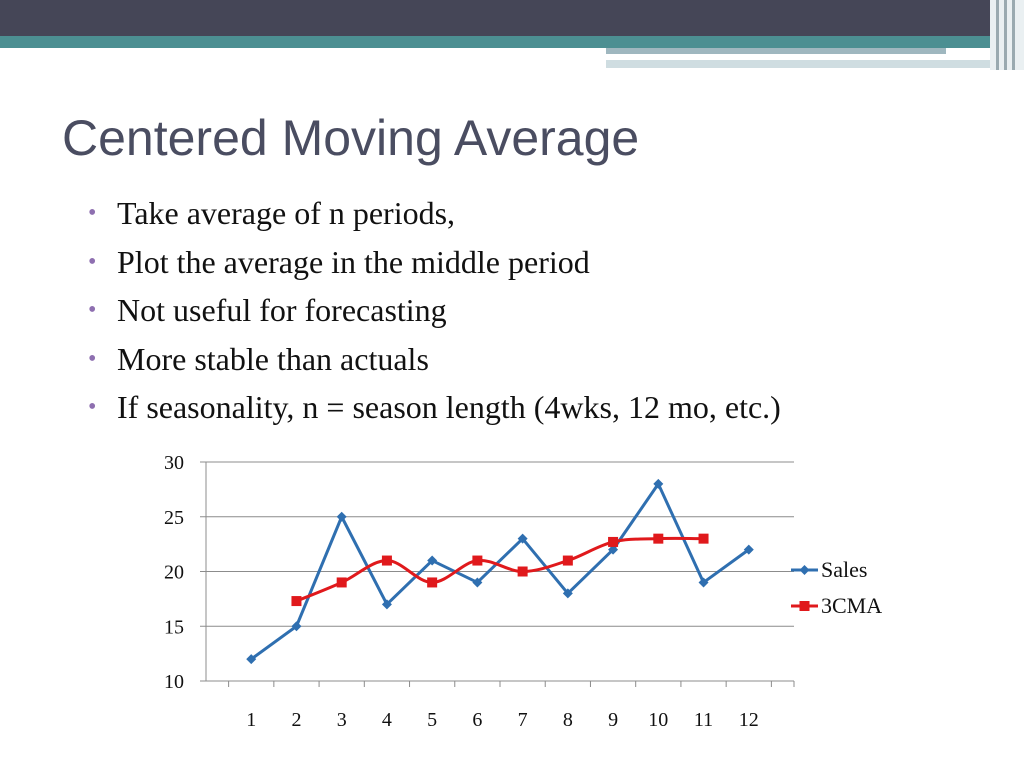 This screenshot has width=1024, height=768. What do you see at coordinates (804, 606) in the screenshot?
I see `legend-marker-3cma` at bounding box center [804, 606].